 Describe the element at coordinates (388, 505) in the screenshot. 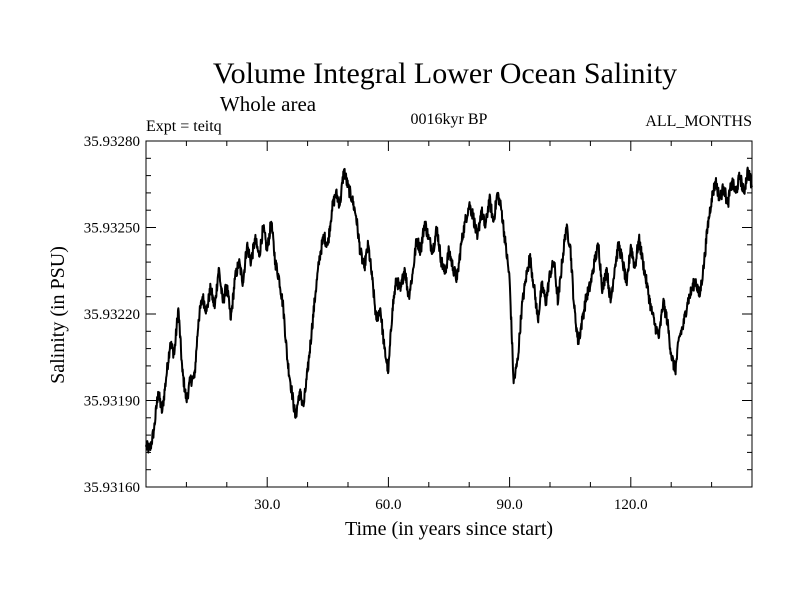

I see `x-tick-label: 60.0` at that location.